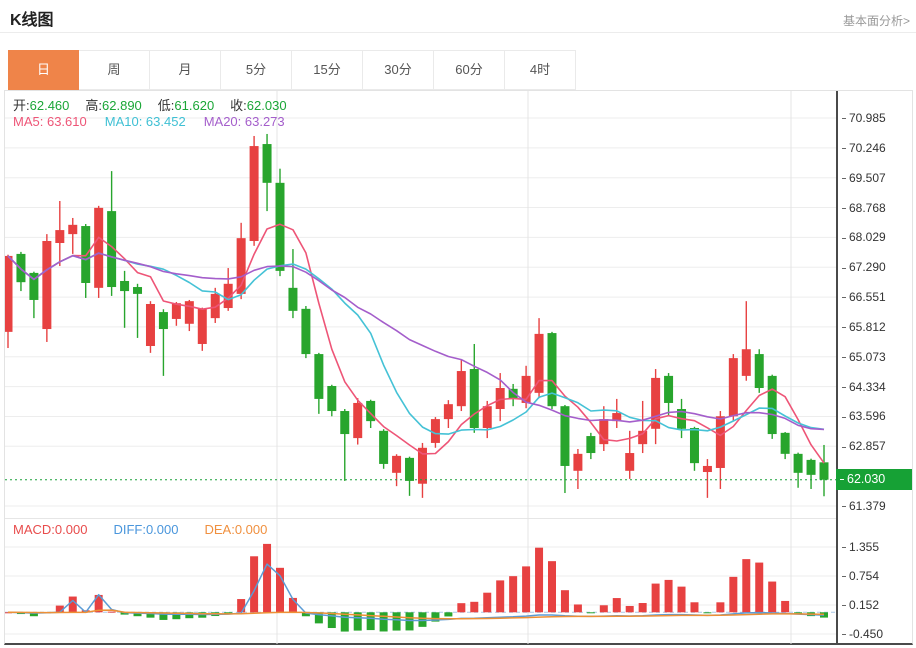 This screenshot has height=648, width=916. Describe the element at coordinates (150, 104) in the screenshot. I see `ohlc-readout: 开:62.460 高:62.890 低:61.620 收:62.030` at that location.